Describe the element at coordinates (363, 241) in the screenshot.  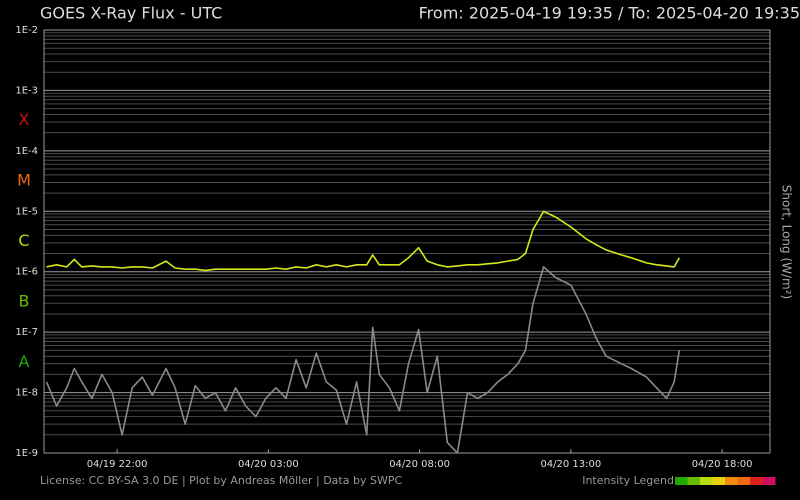
I see `series-line` at that location.